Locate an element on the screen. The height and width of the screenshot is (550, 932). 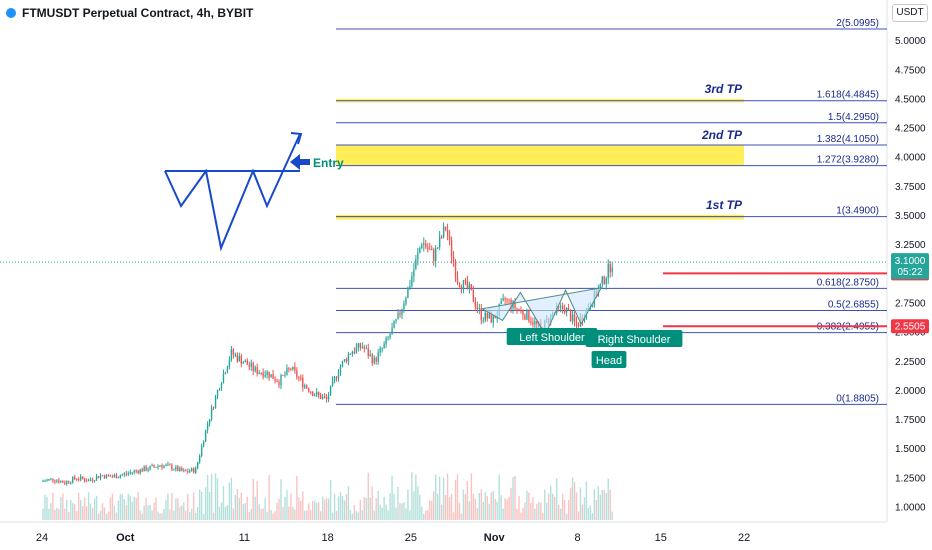
y-tick-label: 1.2500 is located at coordinates (910, 478).